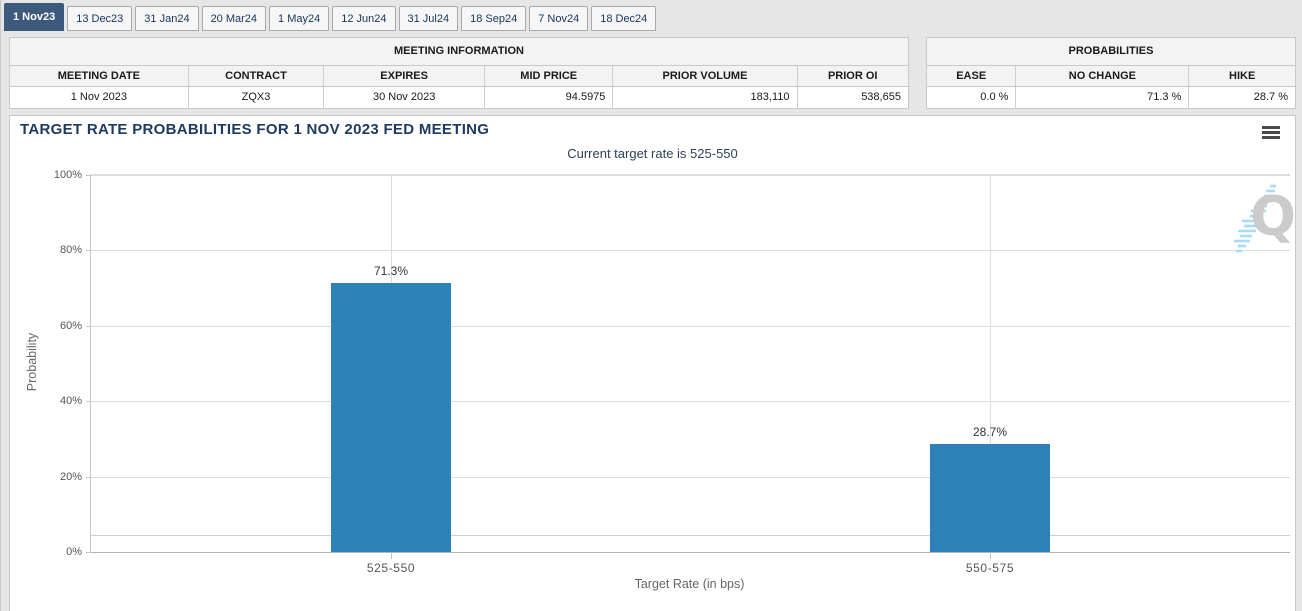 This screenshot has width=1302, height=611. Describe the element at coordinates (234, 18) in the screenshot. I see `tab-20-mar24: 20 Mar24` at that location.